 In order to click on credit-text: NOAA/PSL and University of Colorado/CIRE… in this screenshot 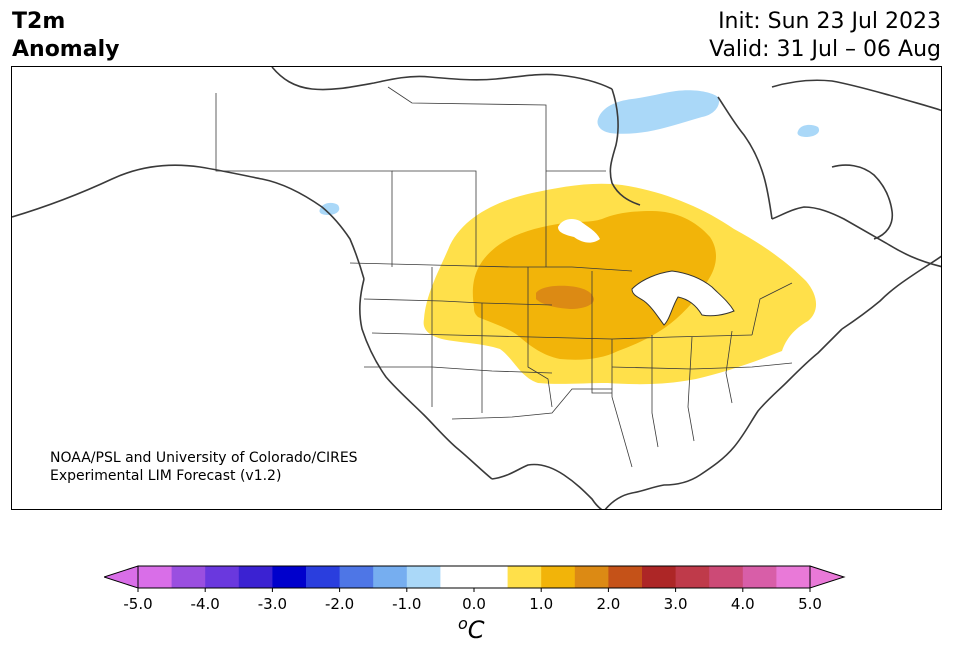, I will do `click(204, 467)`.